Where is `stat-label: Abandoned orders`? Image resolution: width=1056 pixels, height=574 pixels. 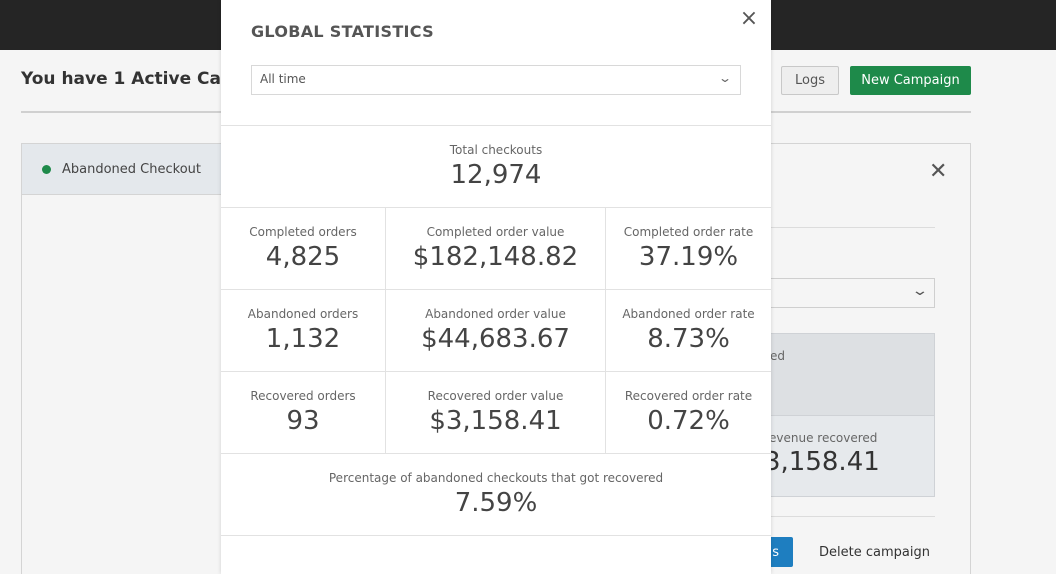 stat-label: Abandoned orders is located at coordinates (303, 314).